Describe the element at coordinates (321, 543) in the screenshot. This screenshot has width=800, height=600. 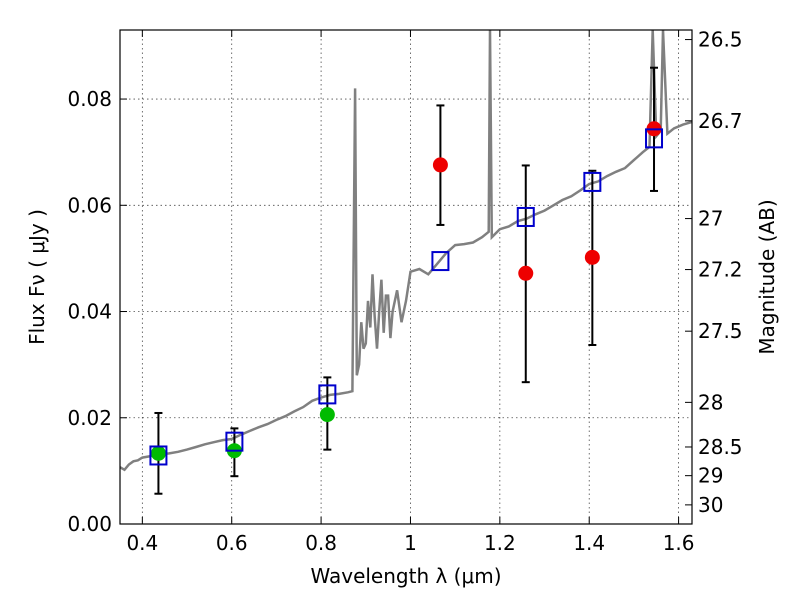
I see `x-tick-label: 0.8` at that location.